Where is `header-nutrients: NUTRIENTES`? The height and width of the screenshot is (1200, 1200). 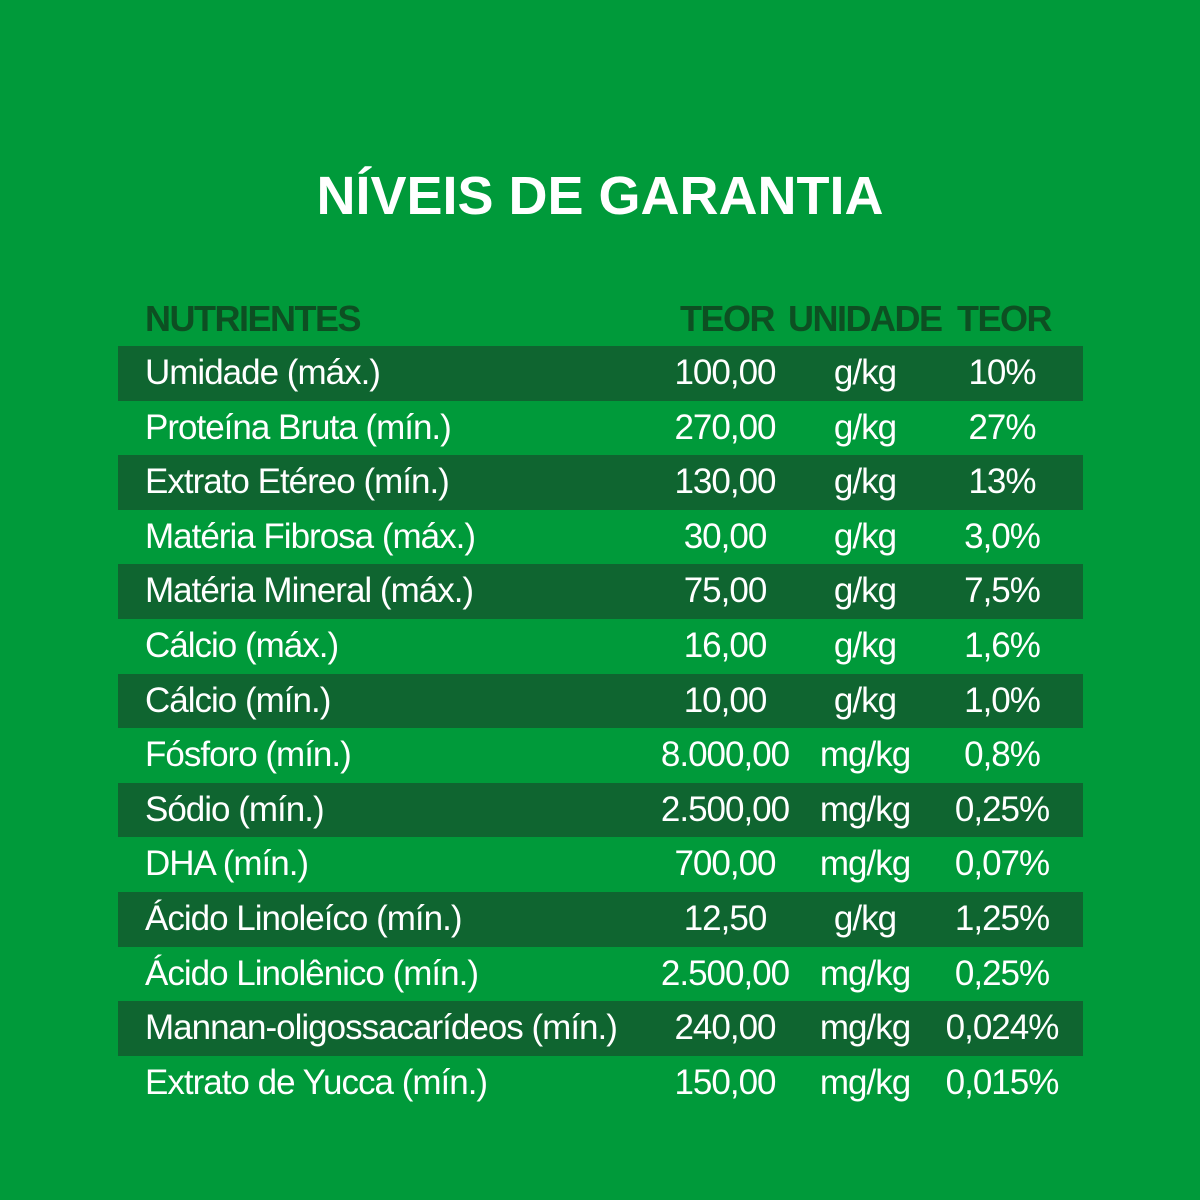
header-nutrients: NUTRIENTES is located at coordinates (253, 318).